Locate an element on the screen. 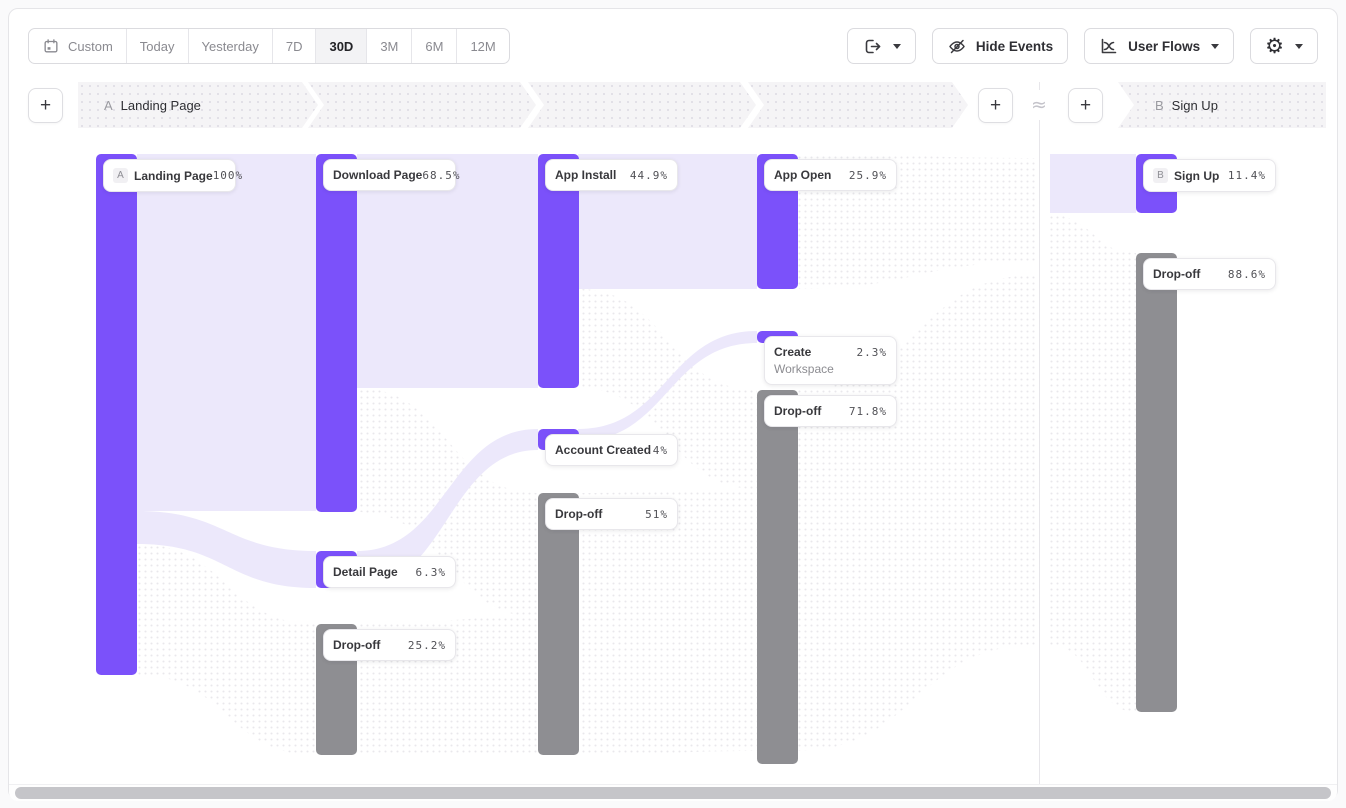 Image resolution: width=1346 pixels, height=808 pixels. date-range-12m: 12M is located at coordinates (483, 46).